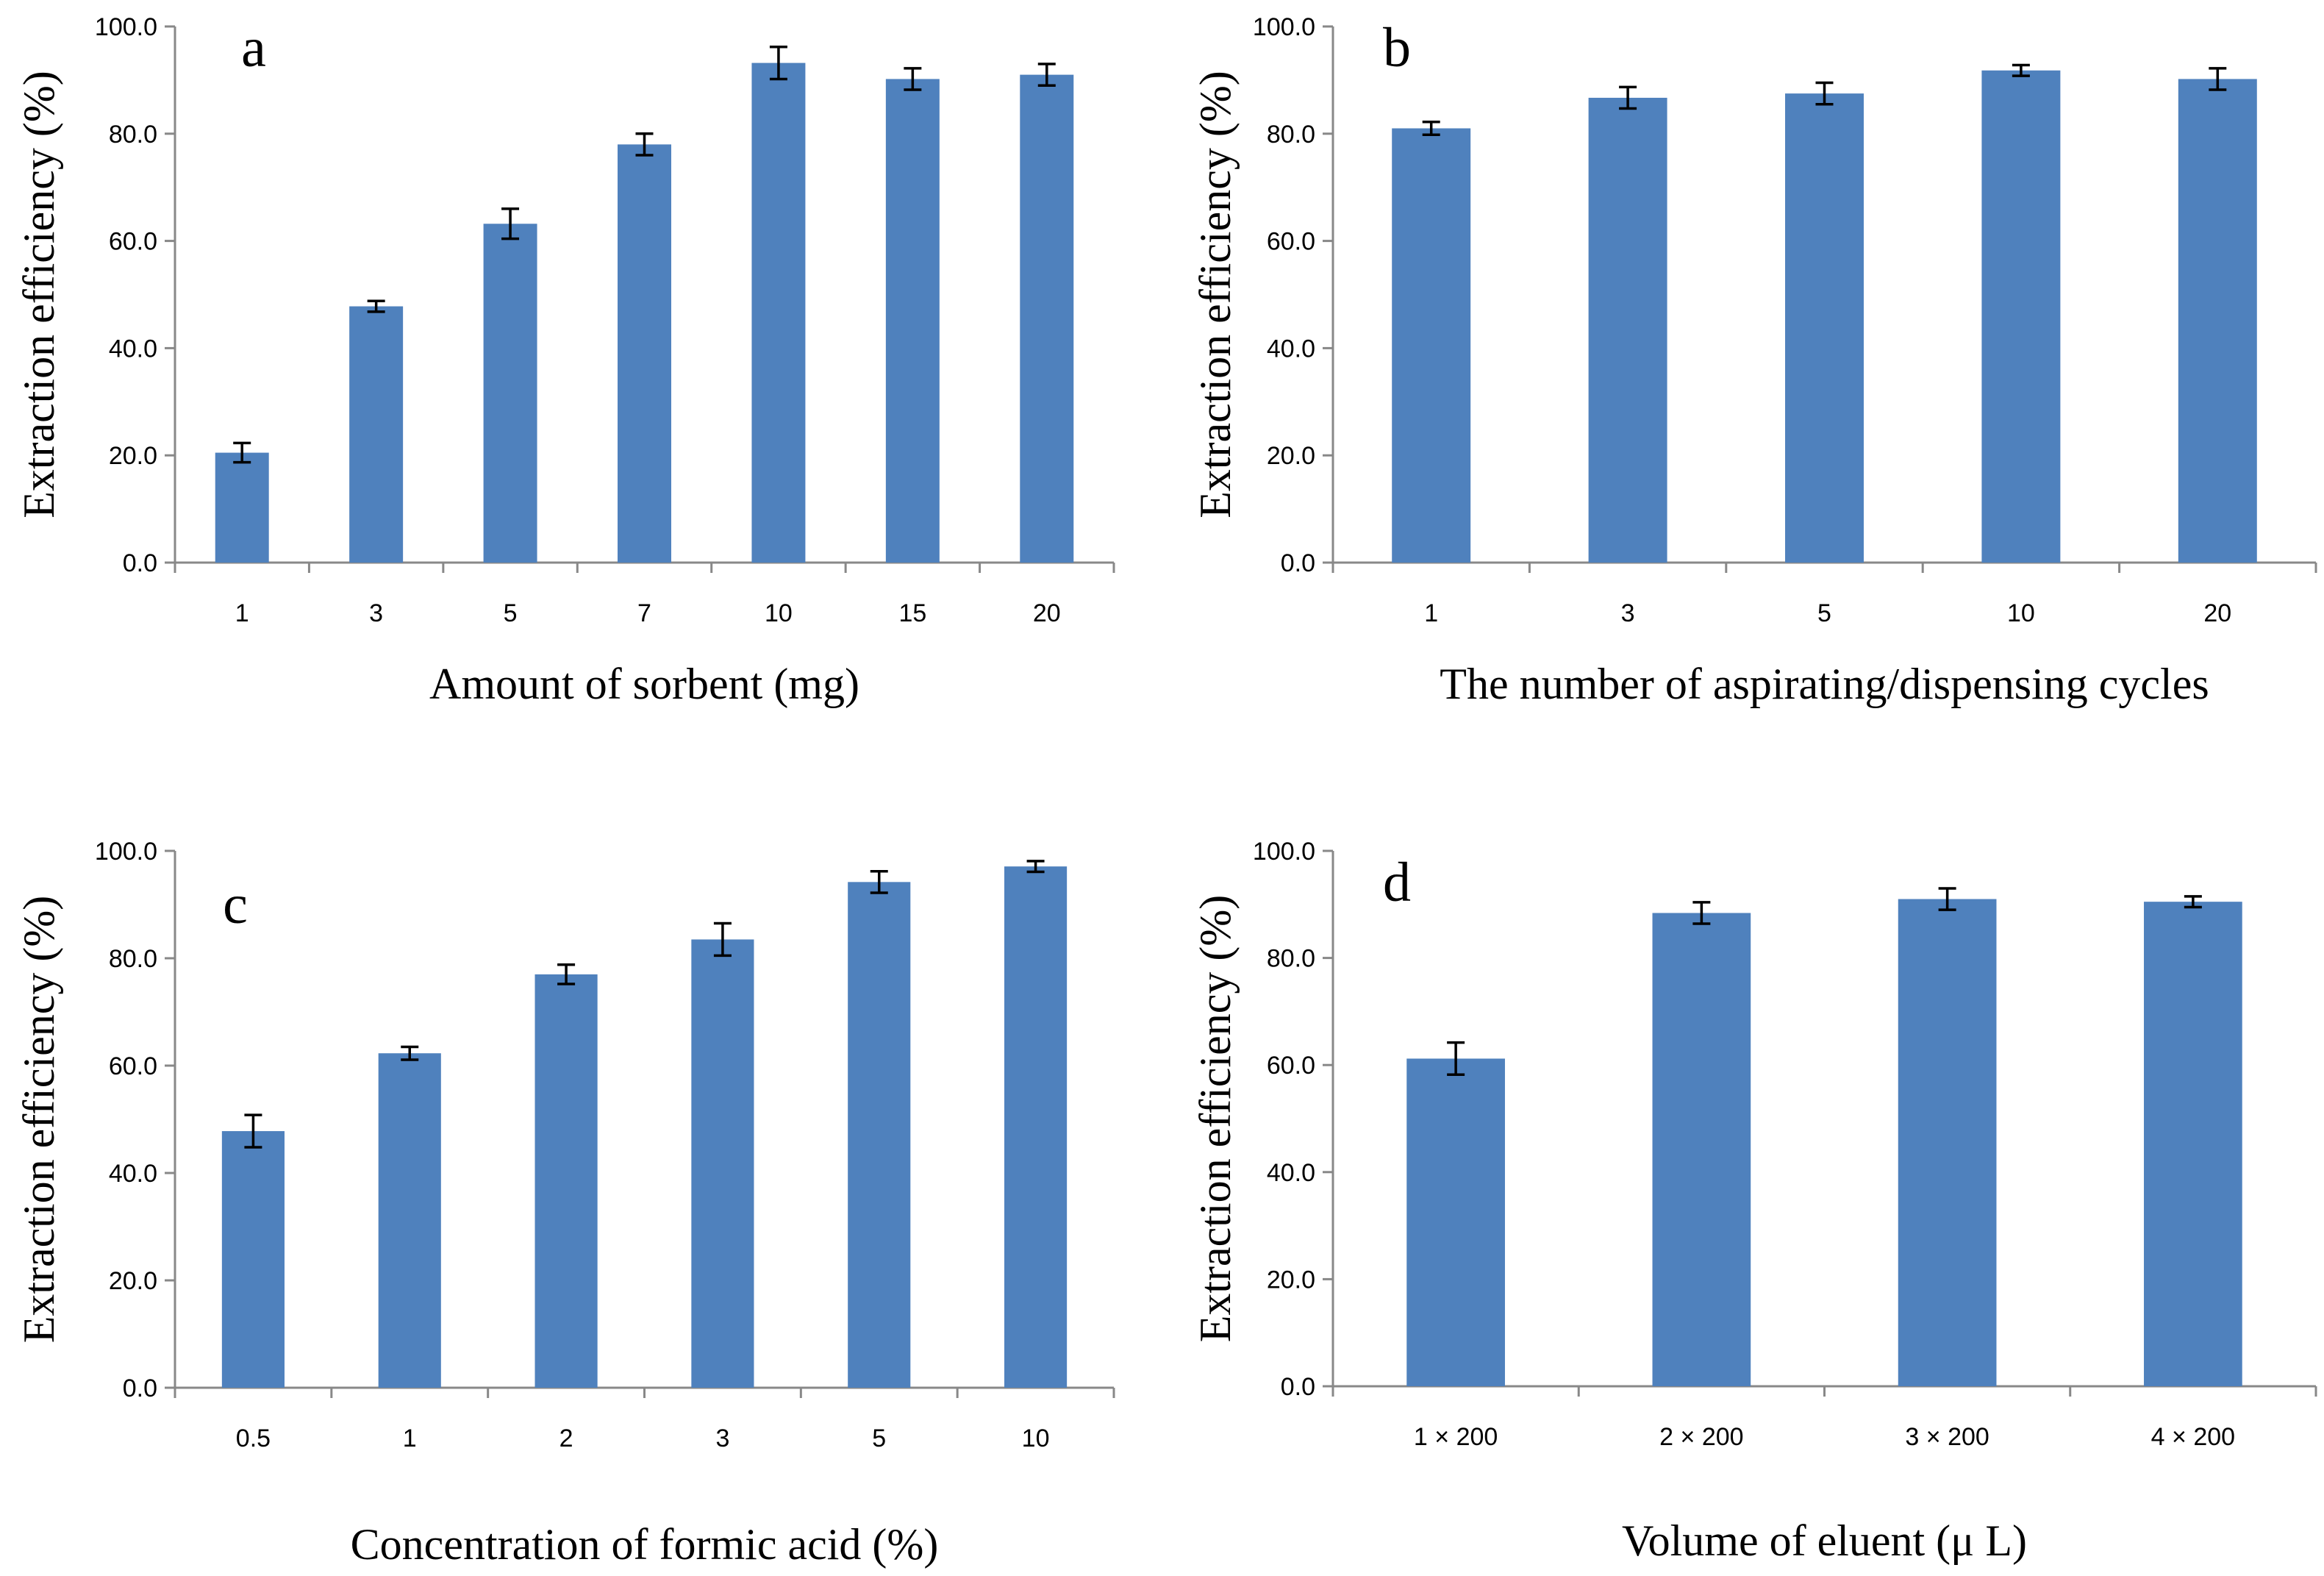 Image resolution: width=2324 pixels, height=1576 pixels. Describe the element at coordinates (253, 48) in the screenshot. I see `panel-letter: a` at that location.